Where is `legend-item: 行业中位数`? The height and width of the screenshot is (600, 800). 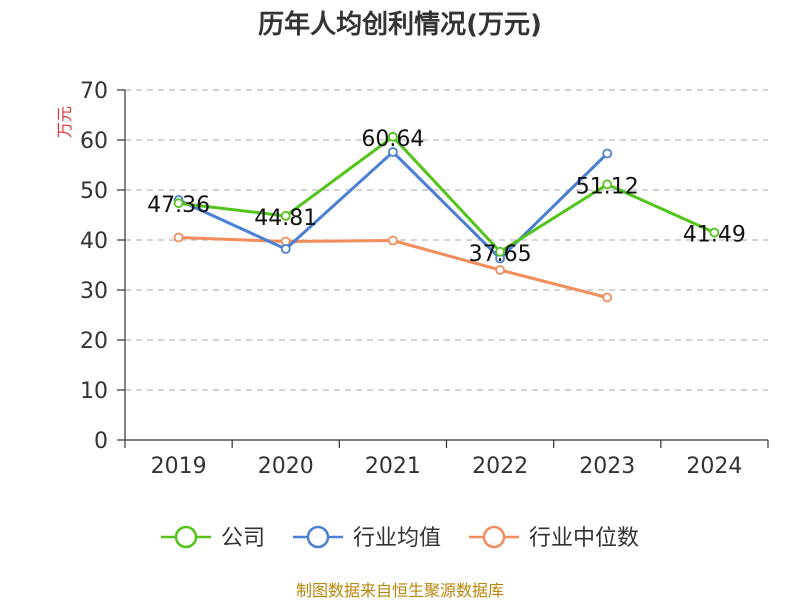
legend-item: 行业中位数 is located at coordinates (554, 538).